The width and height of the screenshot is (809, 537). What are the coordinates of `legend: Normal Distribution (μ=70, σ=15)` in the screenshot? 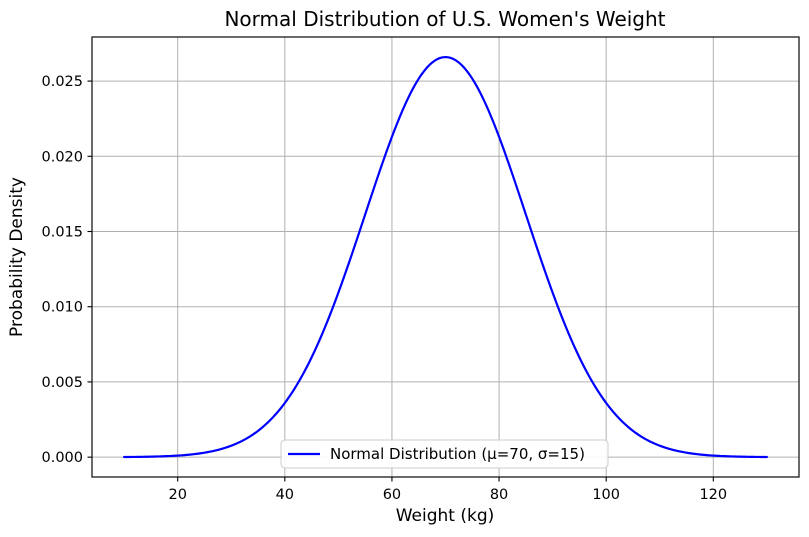 It's located at (444, 454).